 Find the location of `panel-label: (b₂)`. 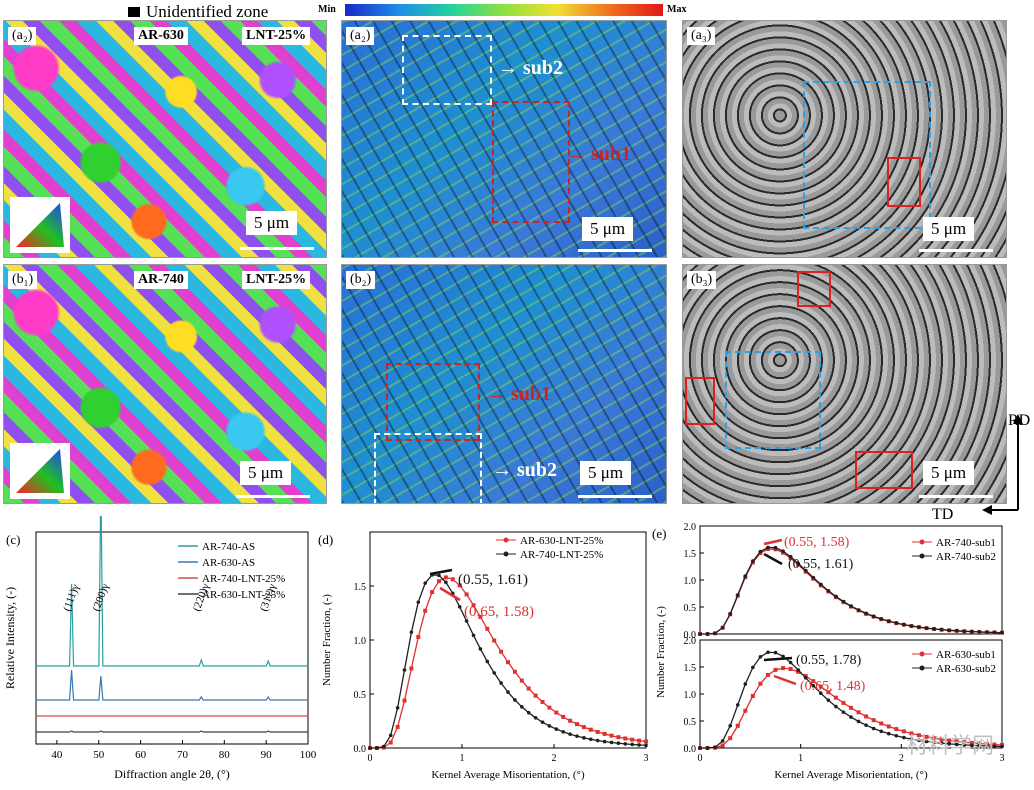

panel-label: (b₂) is located at coordinates (361, 280).